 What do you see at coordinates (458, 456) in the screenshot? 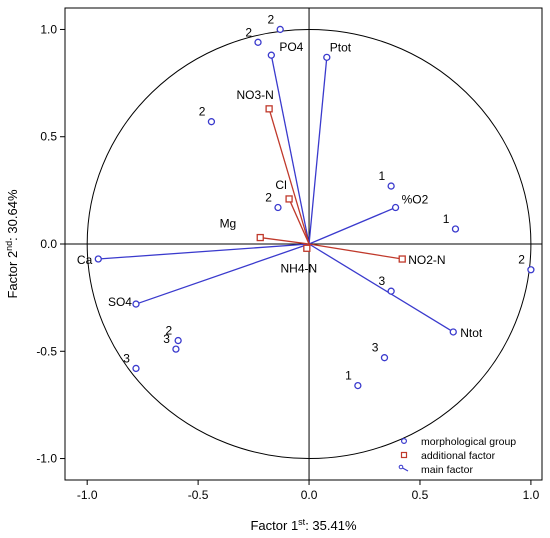
I see `legend-label: additional factor` at bounding box center [458, 456].